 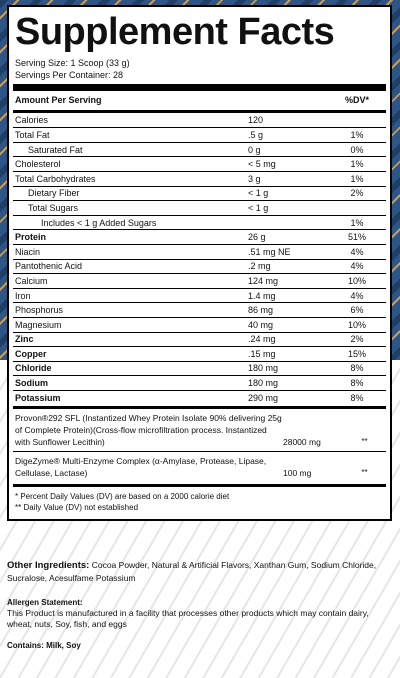 I want to click on nutrient-row: Calories 120, so click(x=199, y=120).